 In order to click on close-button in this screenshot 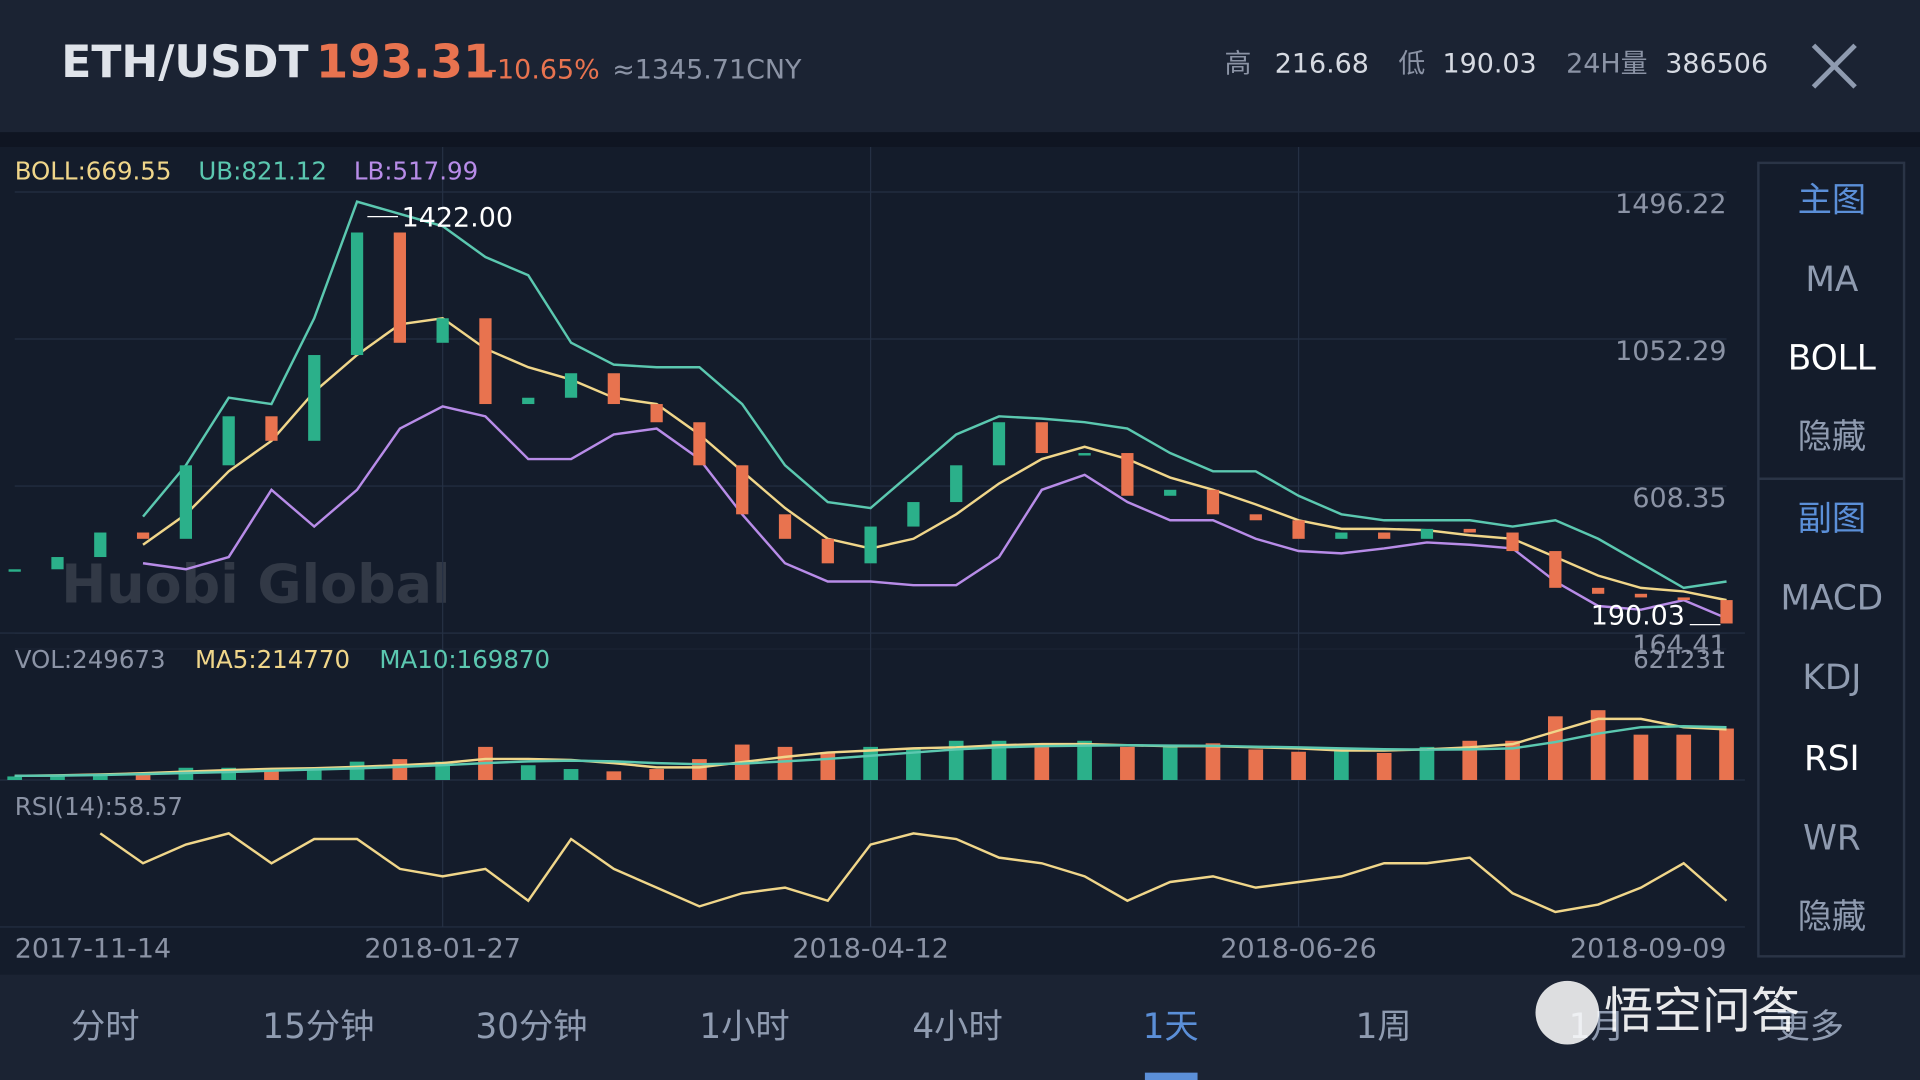, I will do `click(1834, 66)`.